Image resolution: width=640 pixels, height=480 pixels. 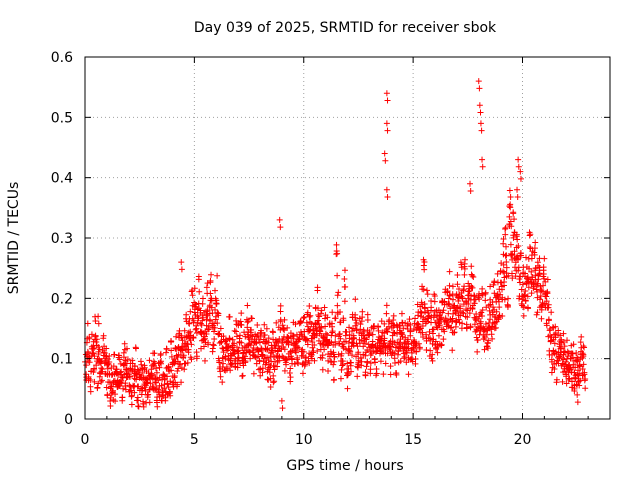 What do you see at coordinates (62, 118) in the screenshot?
I see `y-tick-label: 0.5` at bounding box center [62, 118].